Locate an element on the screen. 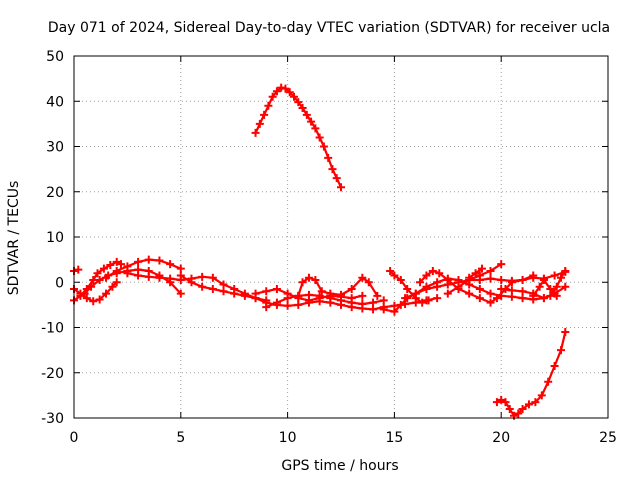 The width and height of the screenshot is (640, 480). y-tick-label: 10 is located at coordinates (55, 238).